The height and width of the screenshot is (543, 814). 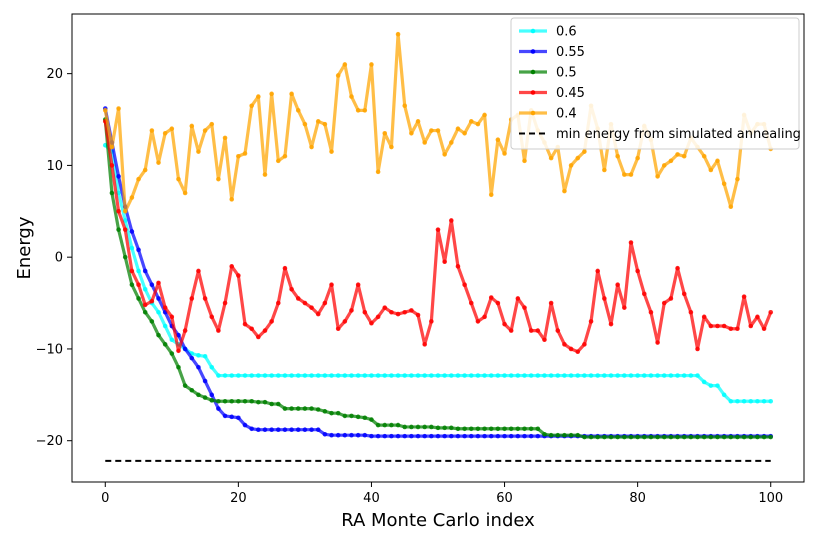 What do you see at coordinates (566, 73) in the screenshot?
I see `legend-label: 0.5` at bounding box center [566, 73].